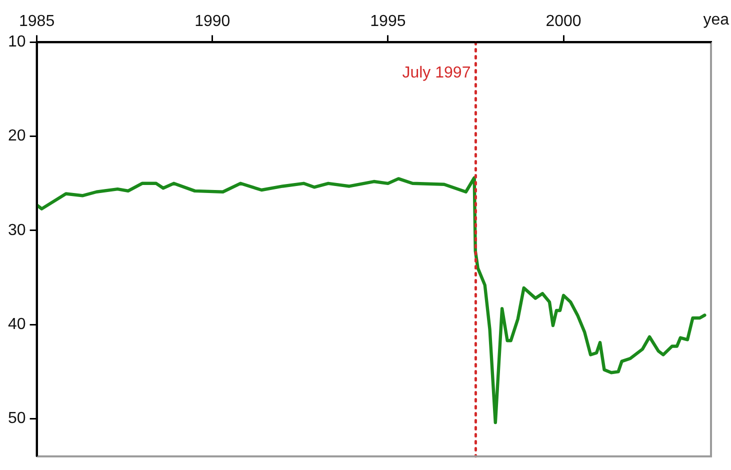 The height and width of the screenshot is (470, 731). Describe the element at coordinates (17, 419) in the screenshot. I see `y-tick-label: 50` at that location.